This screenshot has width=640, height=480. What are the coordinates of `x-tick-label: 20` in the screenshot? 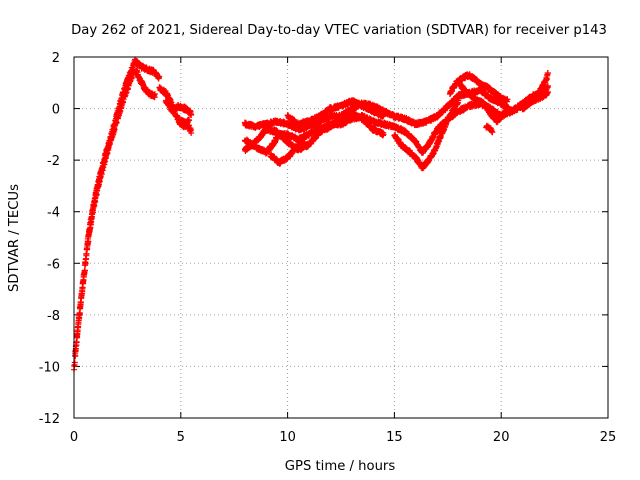 It's located at (501, 437).